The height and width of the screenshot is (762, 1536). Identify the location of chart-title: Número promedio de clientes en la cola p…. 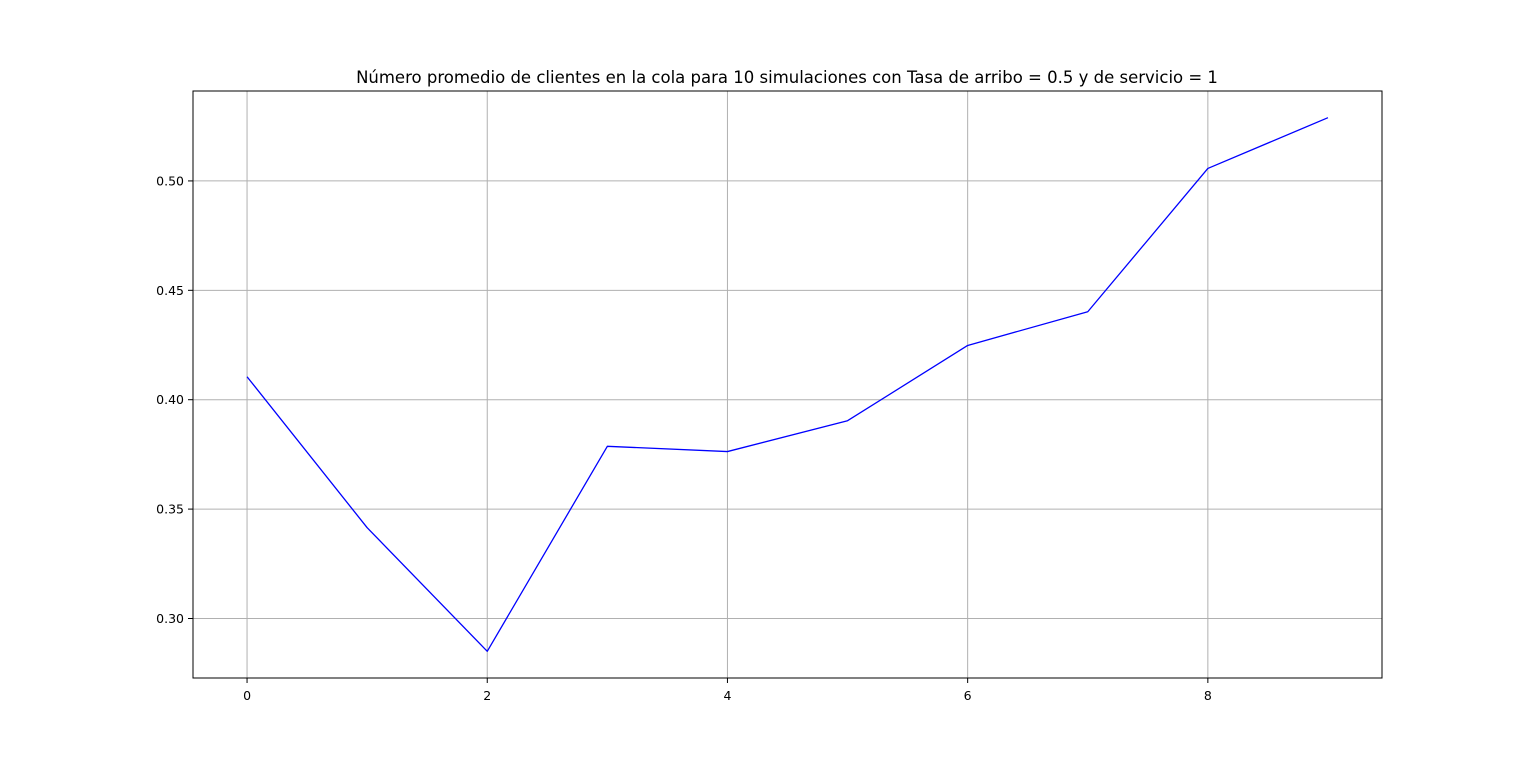
(787, 77).